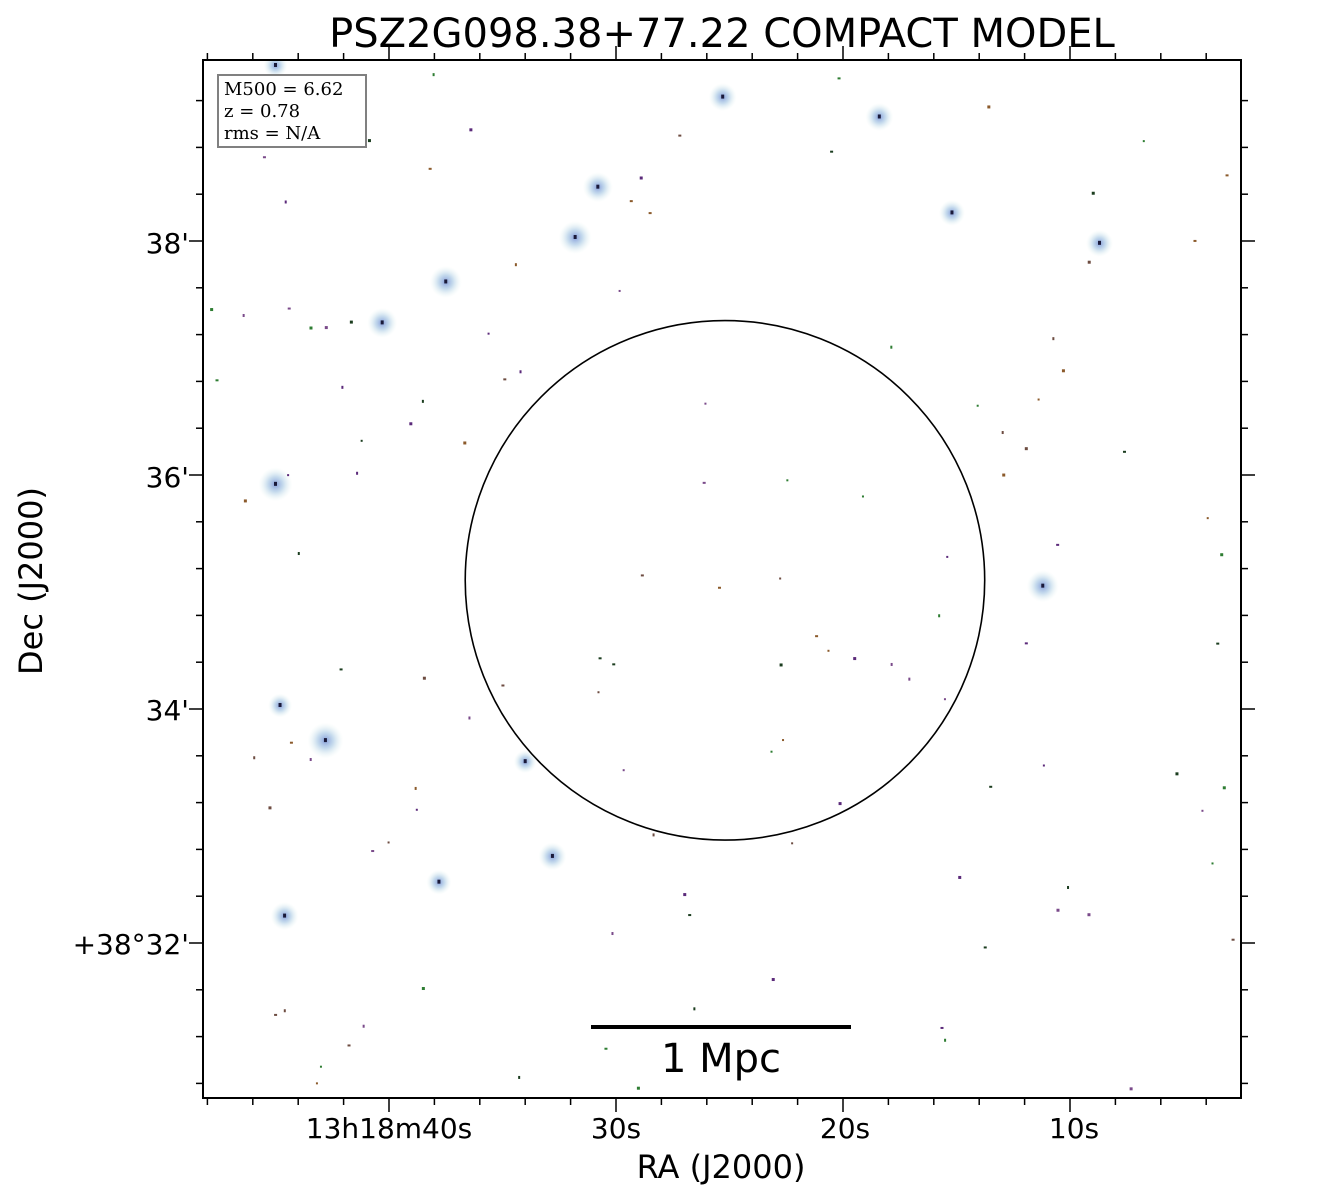 The image size is (1321, 1200). What do you see at coordinates (1074, 1128) in the screenshot?
I see `x-tick-label-10s: 10s` at bounding box center [1074, 1128].